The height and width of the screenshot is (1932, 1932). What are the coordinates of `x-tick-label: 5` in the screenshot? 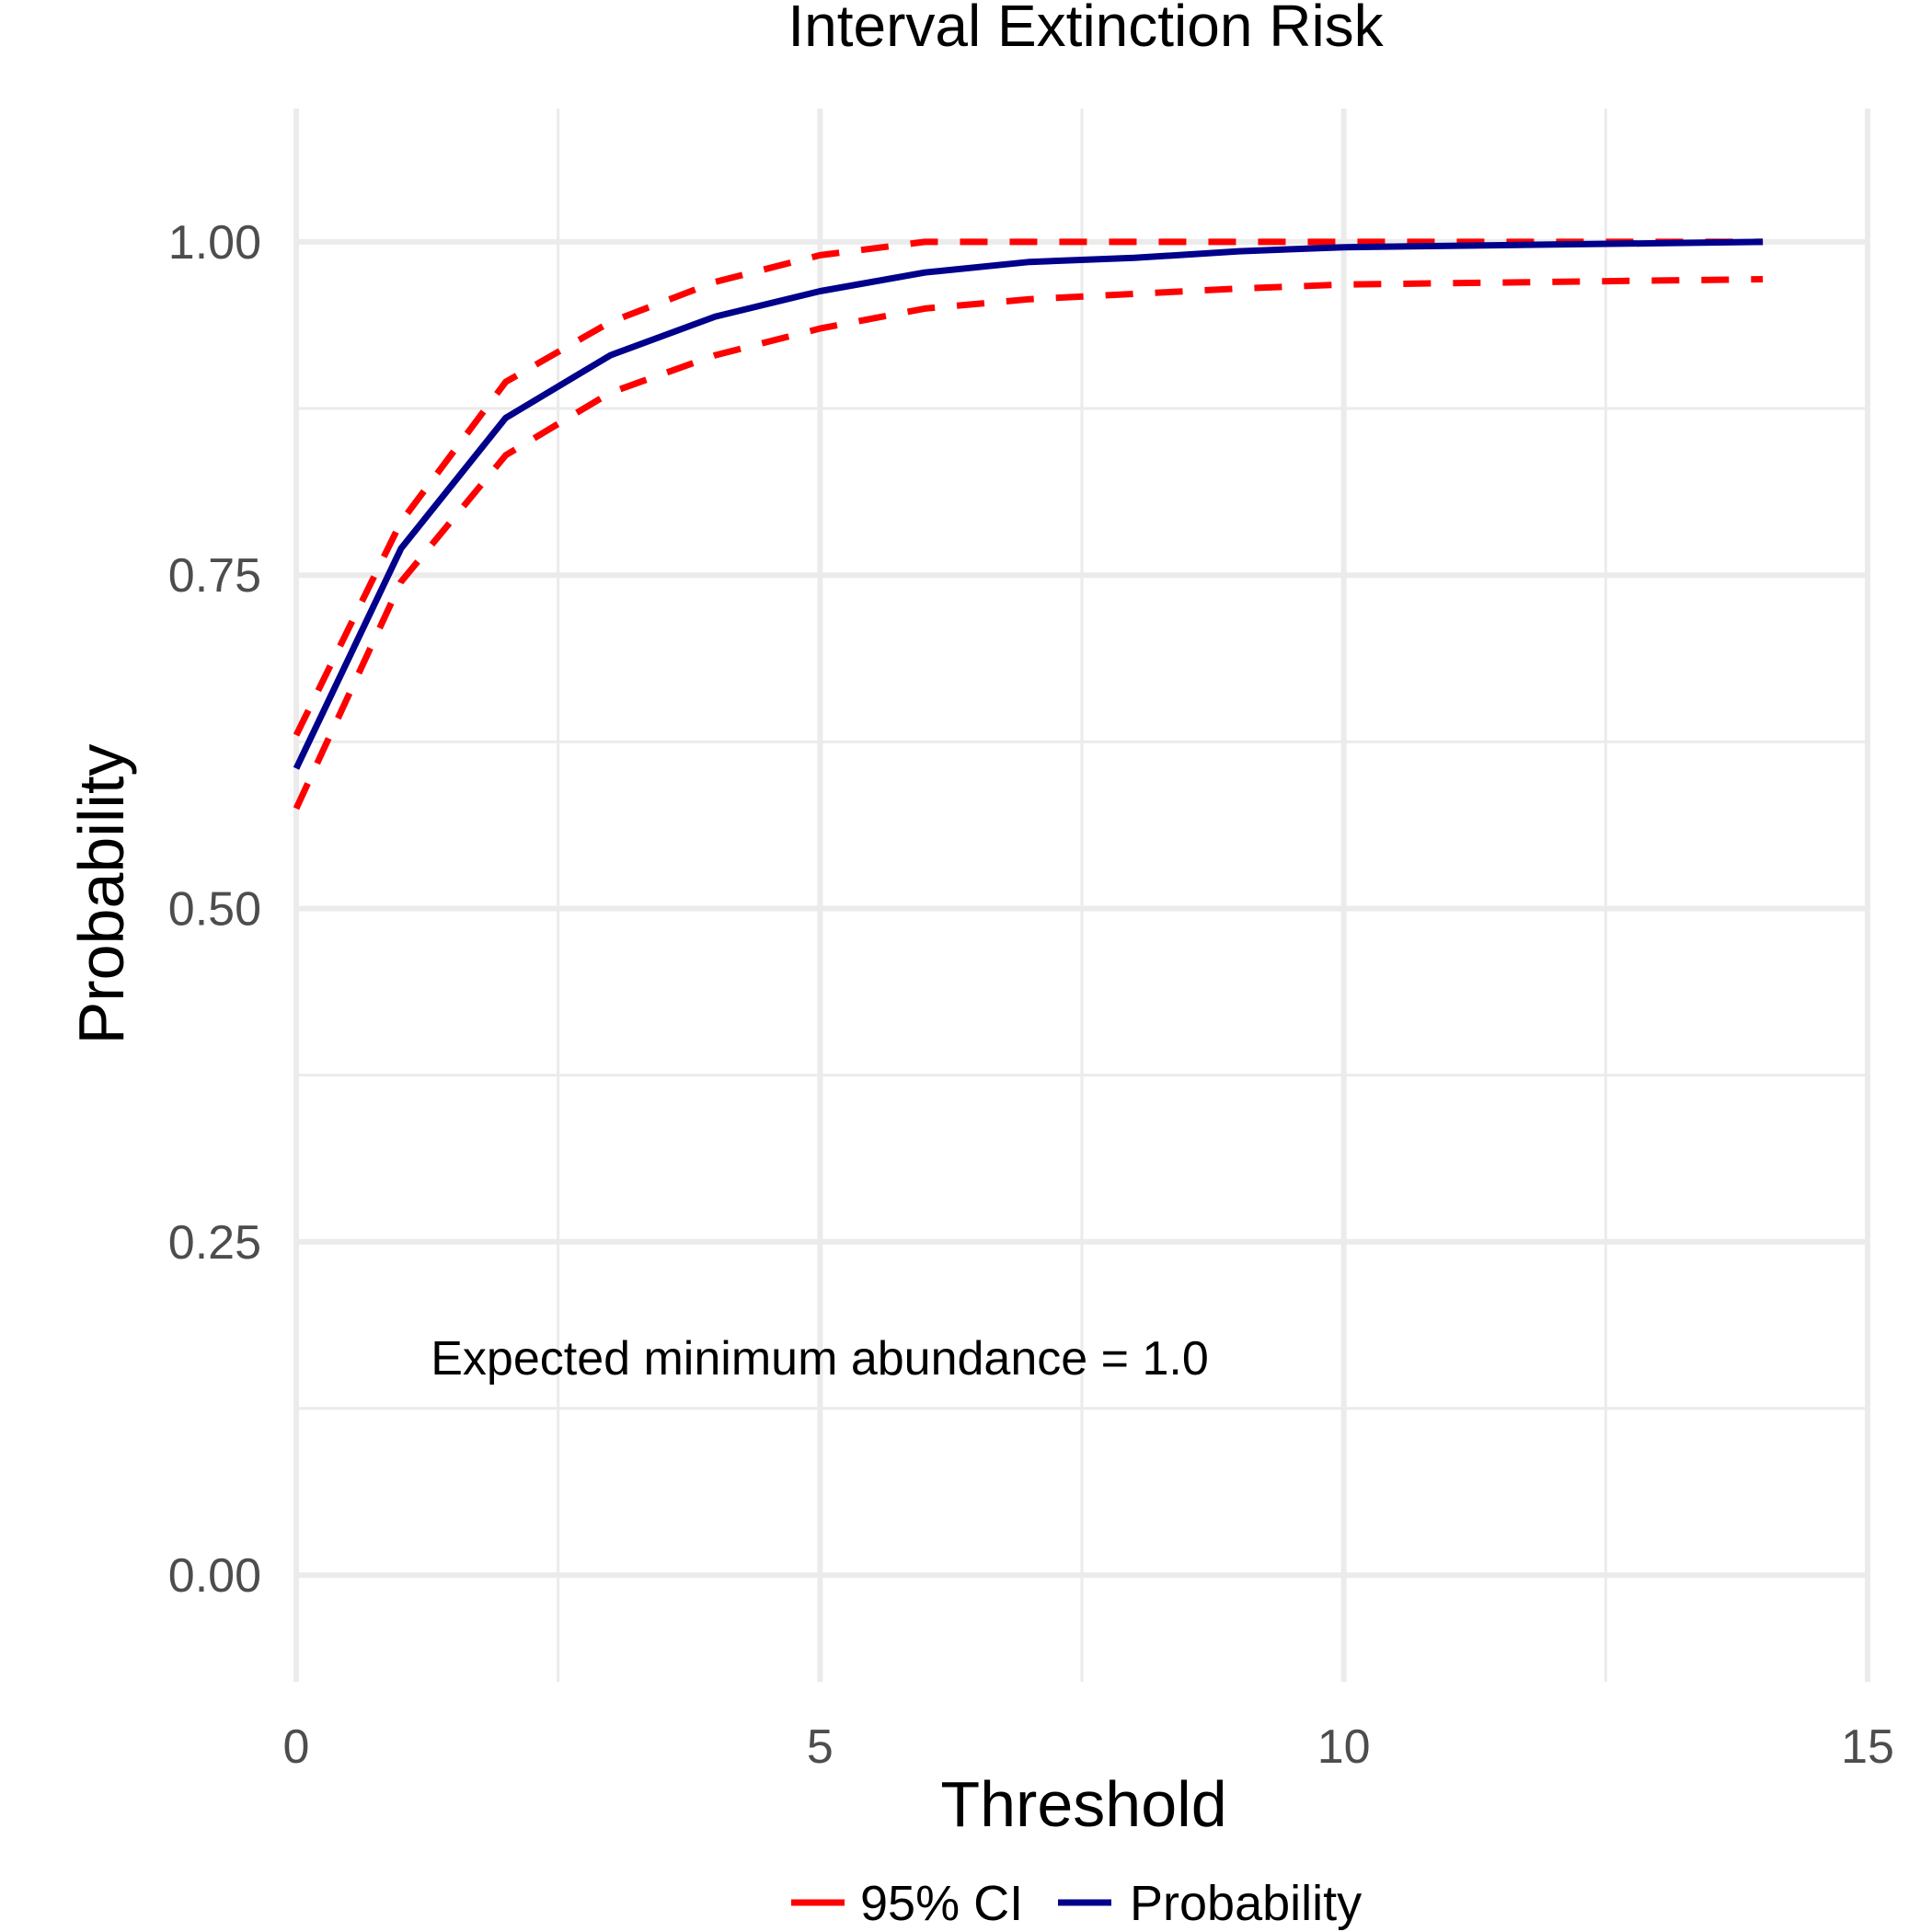 It's located at (820, 1747).